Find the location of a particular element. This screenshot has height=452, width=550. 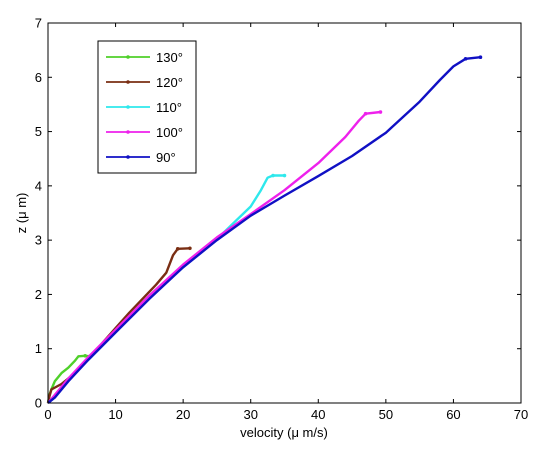

y-tick-label: 2 is located at coordinates (38, 294).